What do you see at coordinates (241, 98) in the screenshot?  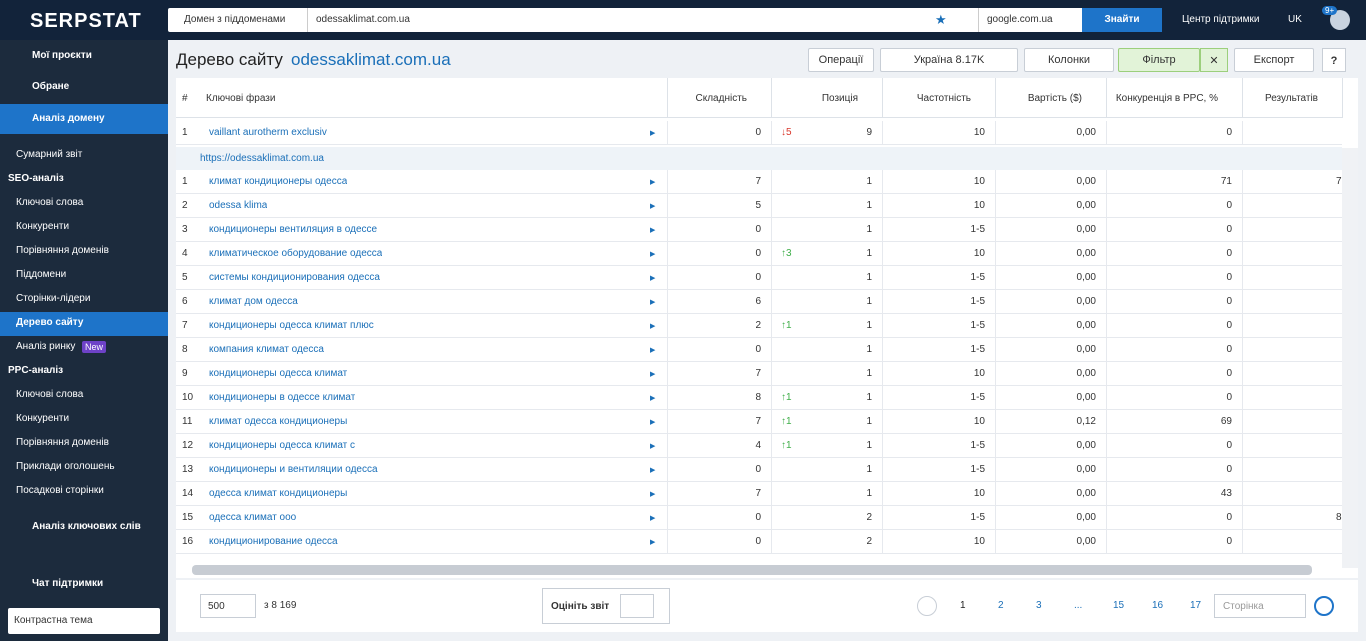 I see `column-header: Ключові фрази` at bounding box center [241, 98].